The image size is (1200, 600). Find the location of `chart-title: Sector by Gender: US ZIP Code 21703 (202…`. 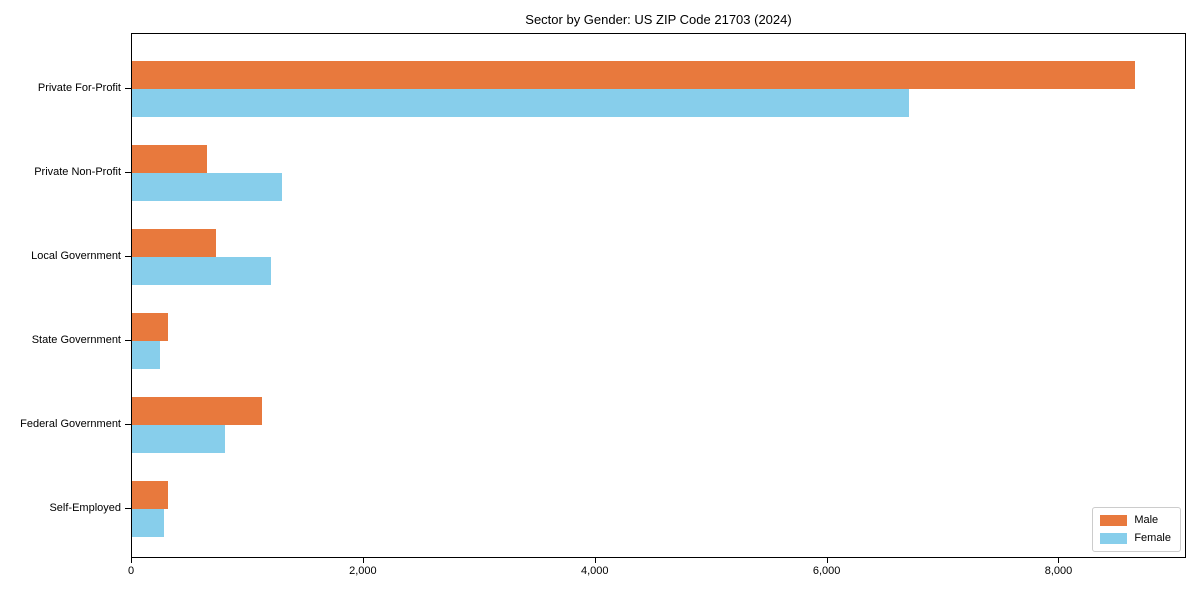

chart-title: Sector by Gender: US ZIP Code 21703 (202… is located at coordinates (658, 19).